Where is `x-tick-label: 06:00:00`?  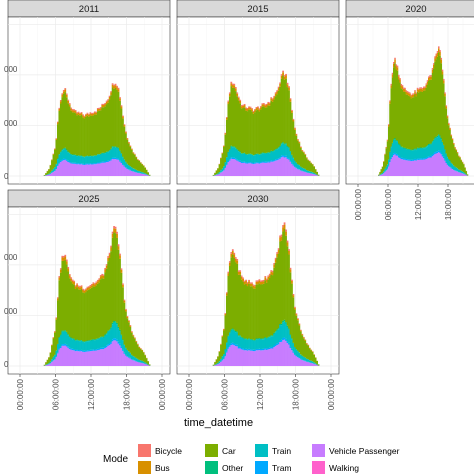 x-tick-label: 06:00:00 is located at coordinates (388, 204).